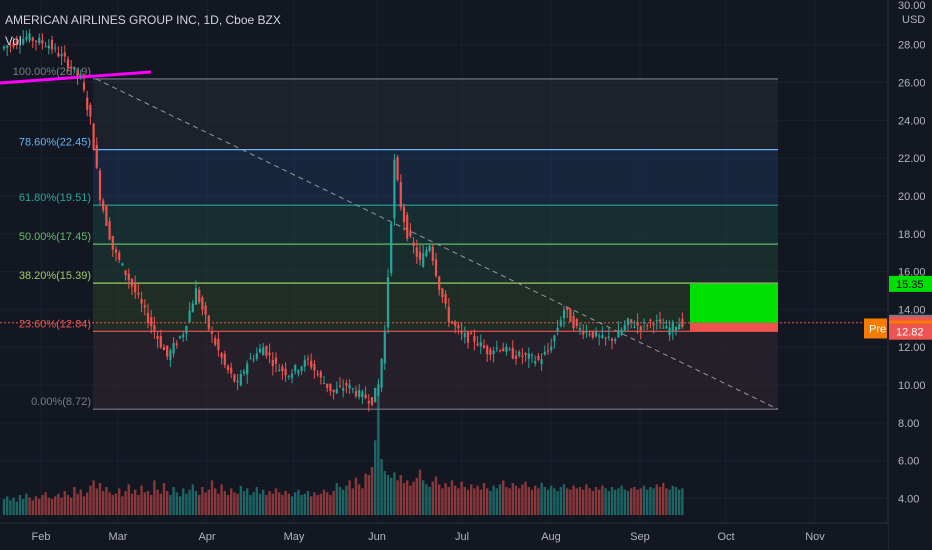 This screenshot has height=550, width=932. Describe the element at coordinates (912, 197) in the screenshot. I see `price-tick-label: 20.00` at that location.